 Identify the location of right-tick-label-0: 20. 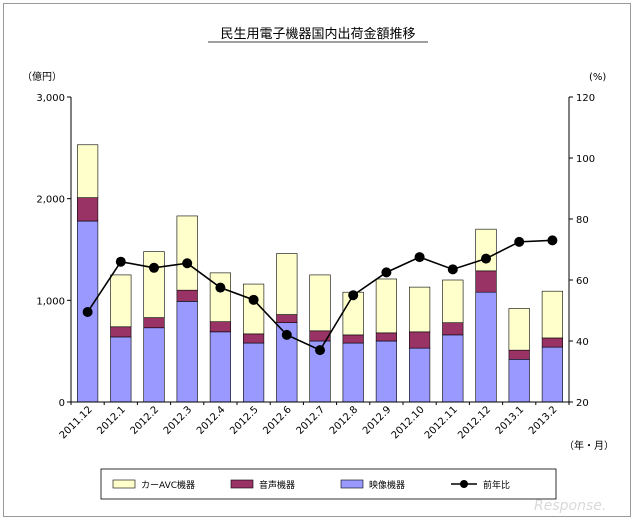
(582, 403).